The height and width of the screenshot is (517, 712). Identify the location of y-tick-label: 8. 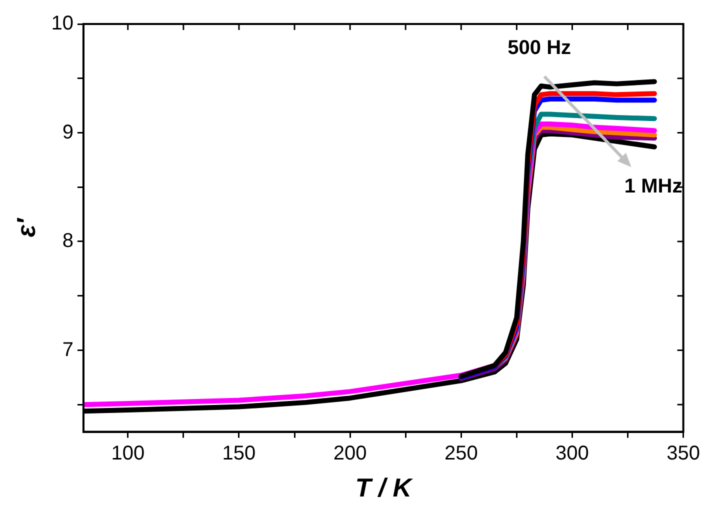
(68, 241).